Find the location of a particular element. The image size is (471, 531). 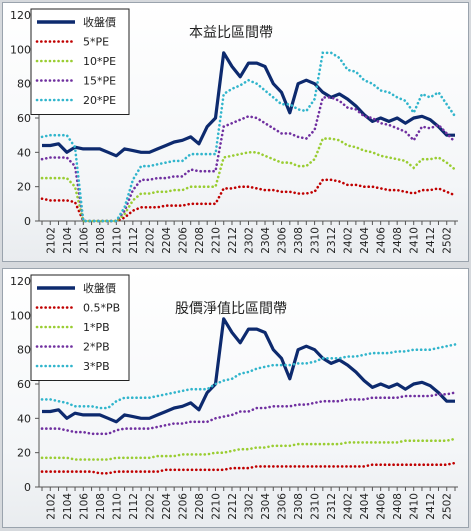

legend-label: 1*PB is located at coordinates (96, 327).